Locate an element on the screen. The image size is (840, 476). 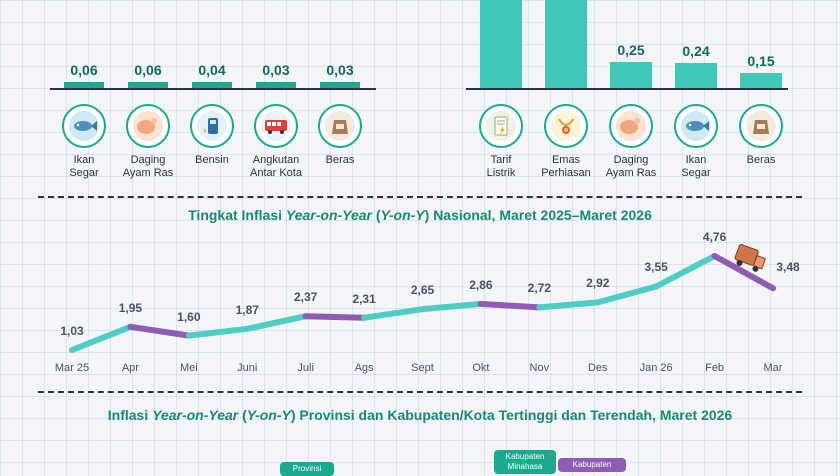
data-label-1: 1,95 is located at coordinates (130, 307).